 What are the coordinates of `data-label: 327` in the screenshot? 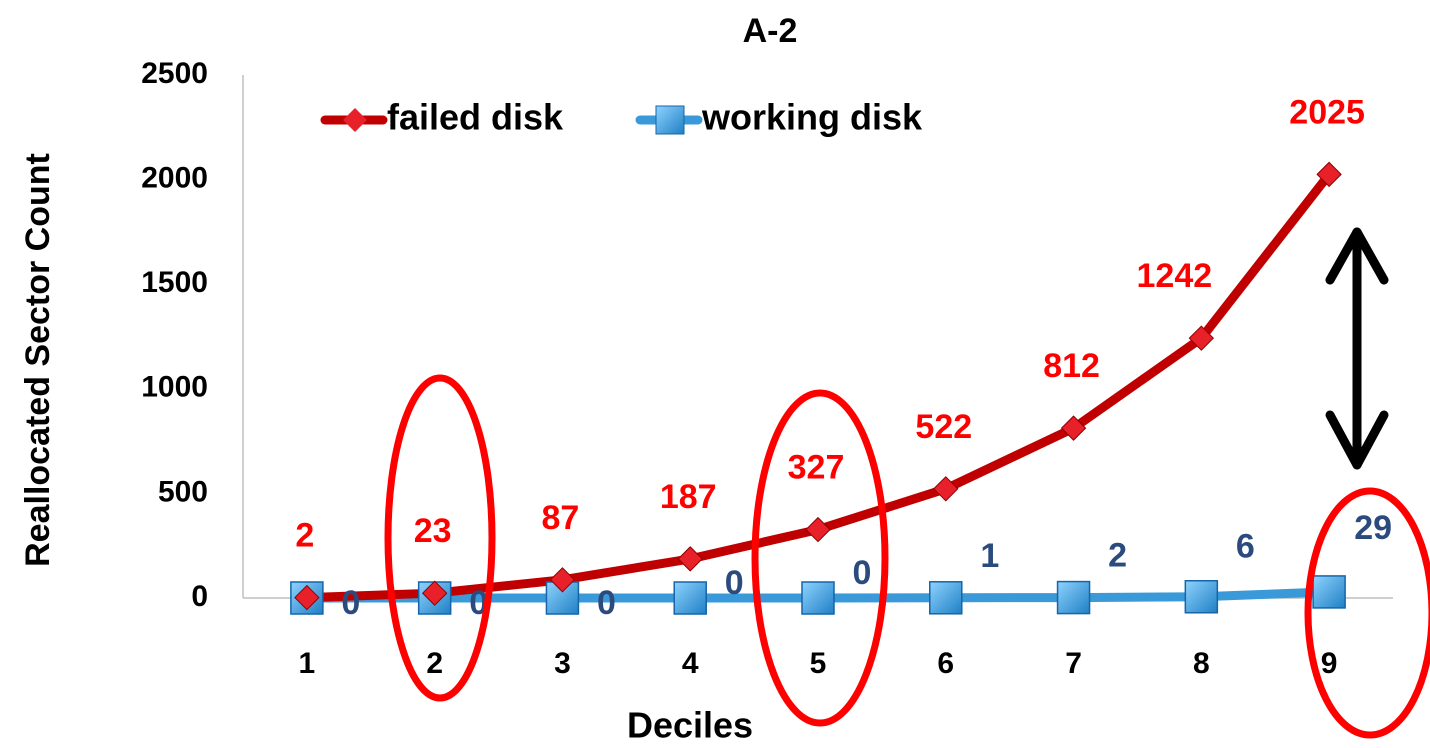 It's located at (816, 468).